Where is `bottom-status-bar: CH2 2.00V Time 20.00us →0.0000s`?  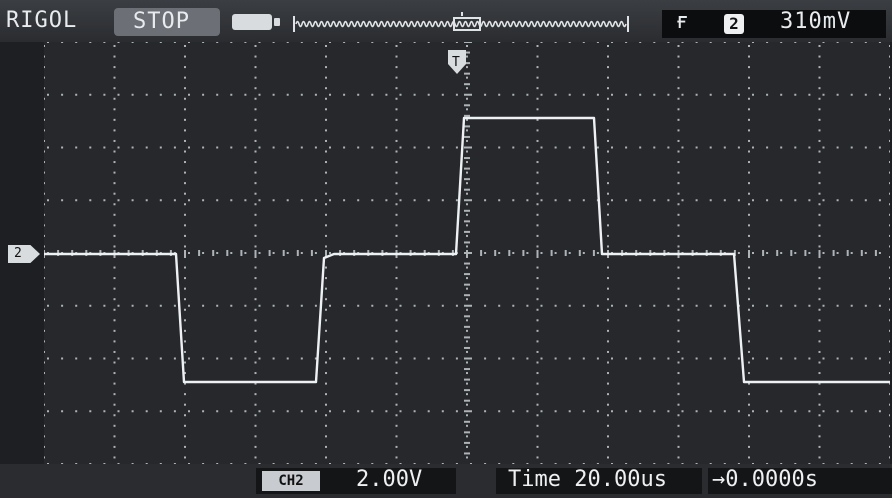 bottom-status-bar: CH2 2.00V Time 20.00us →0.0000s is located at coordinates (446, 481).